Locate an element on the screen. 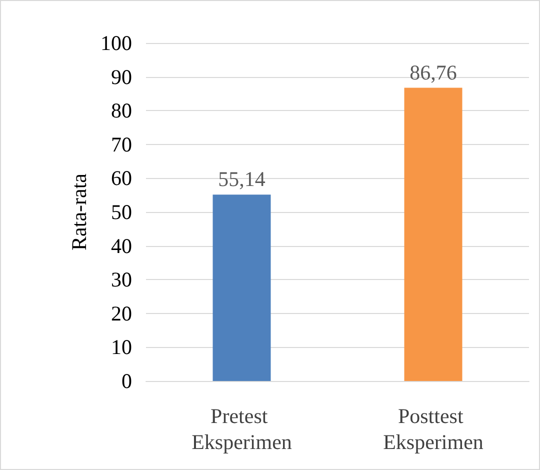  data-label: 86,76 is located at coordinates (433, 72).